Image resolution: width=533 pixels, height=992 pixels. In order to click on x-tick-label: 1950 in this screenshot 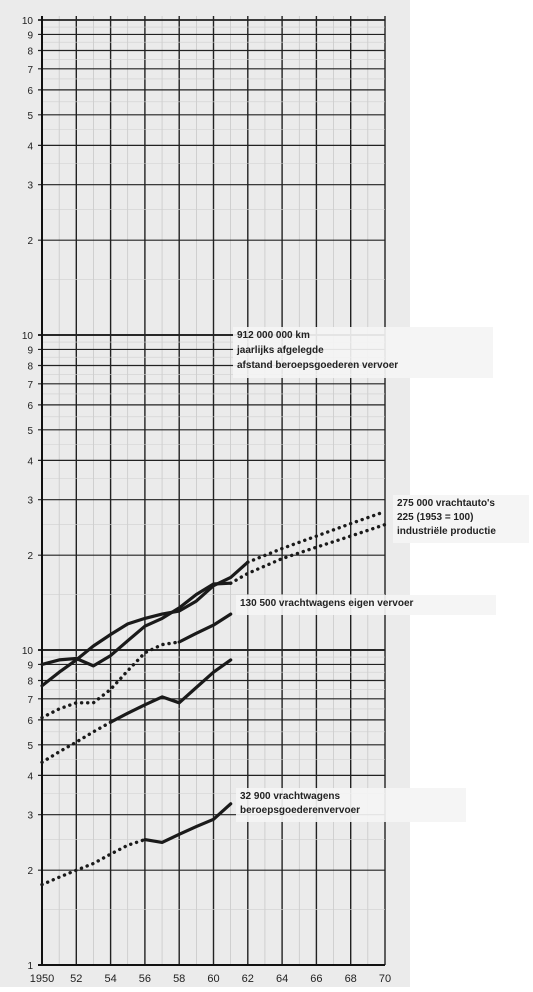, I will do `click(42, 979)`.